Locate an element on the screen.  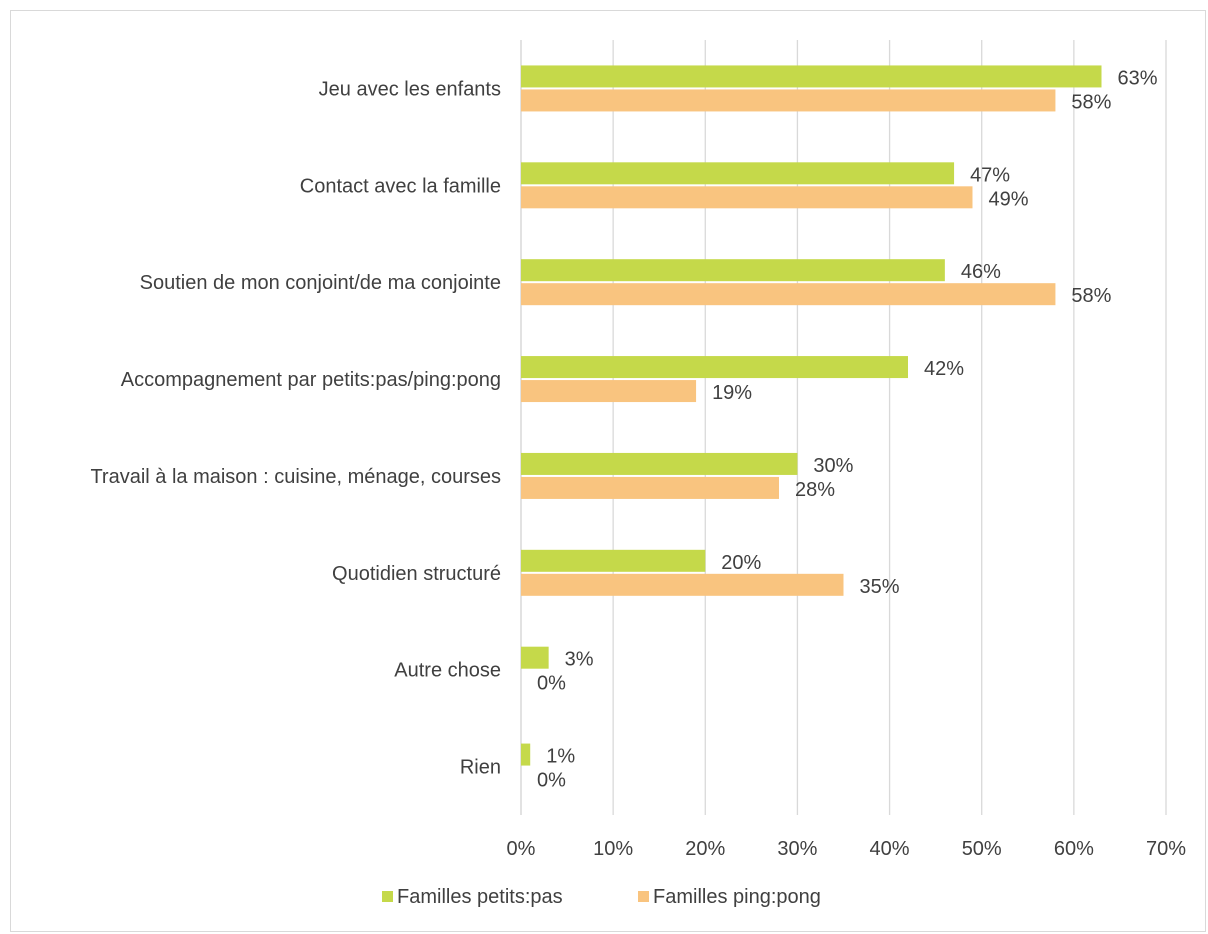
category-label: Accompagnement par petits:pas/ping:pong is located at coordinates (311, 380).